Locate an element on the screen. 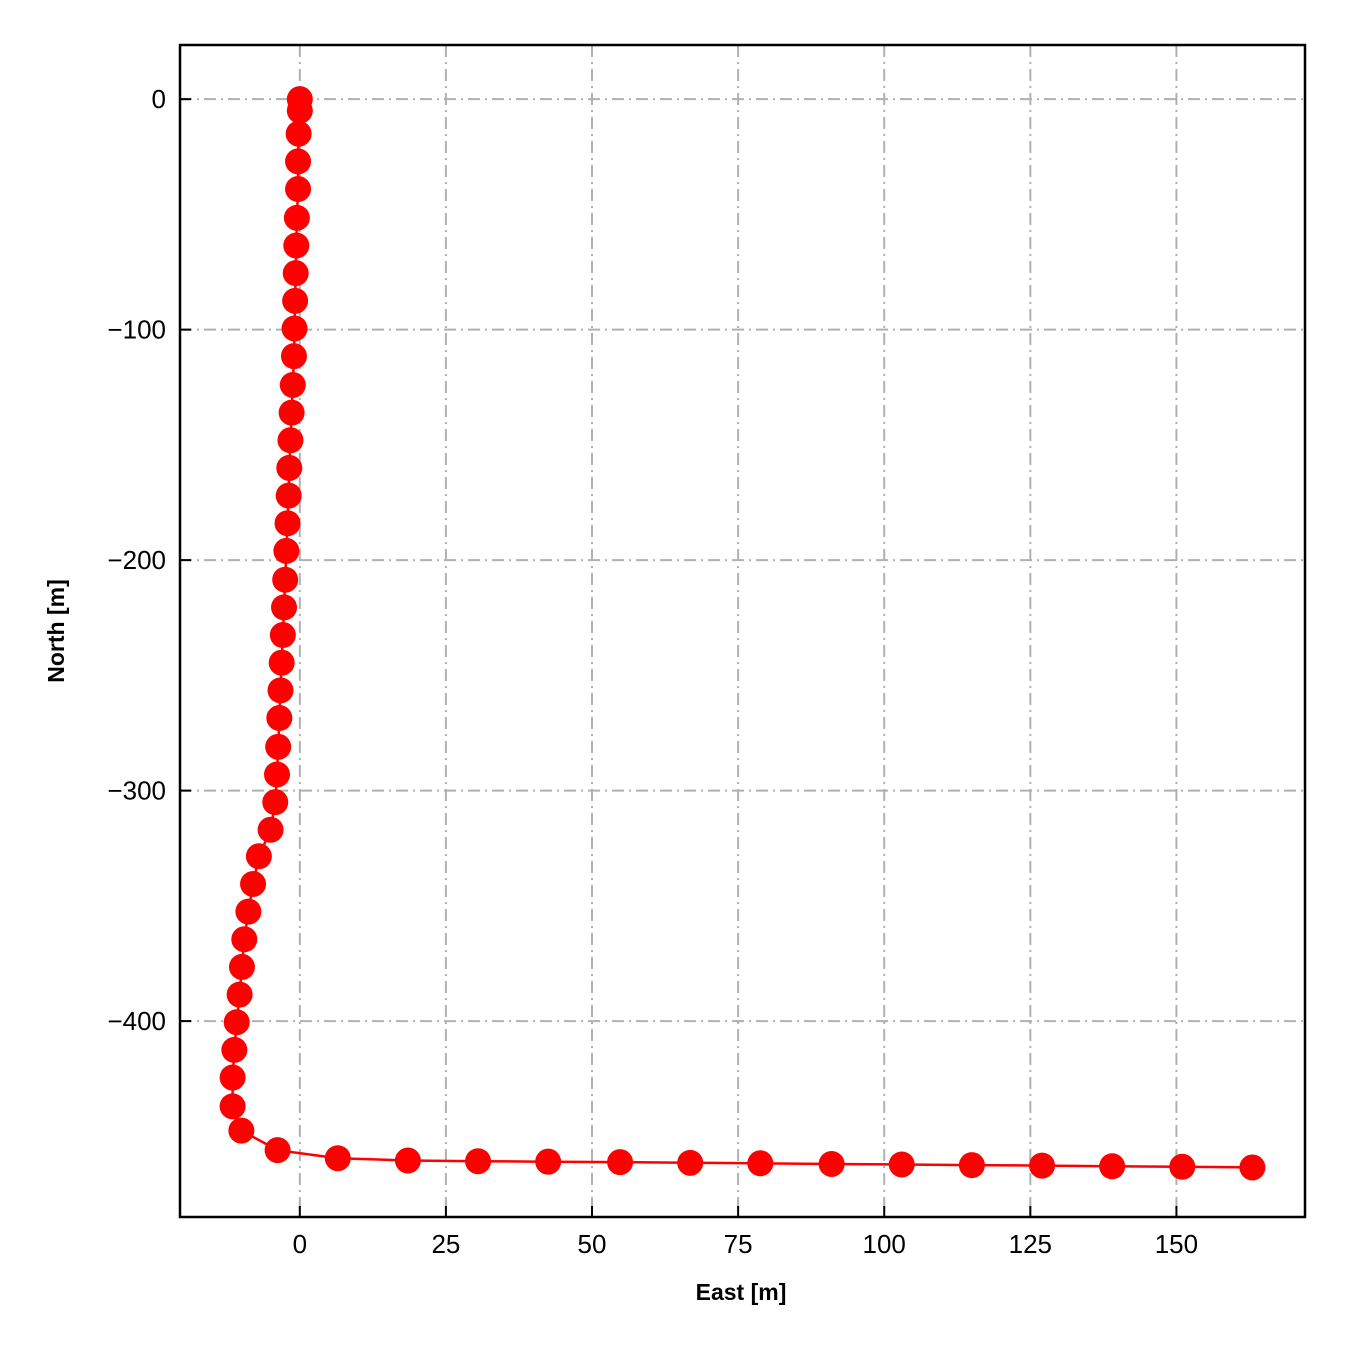  y-tick-label: 0 is located at coordinates (159, 99).